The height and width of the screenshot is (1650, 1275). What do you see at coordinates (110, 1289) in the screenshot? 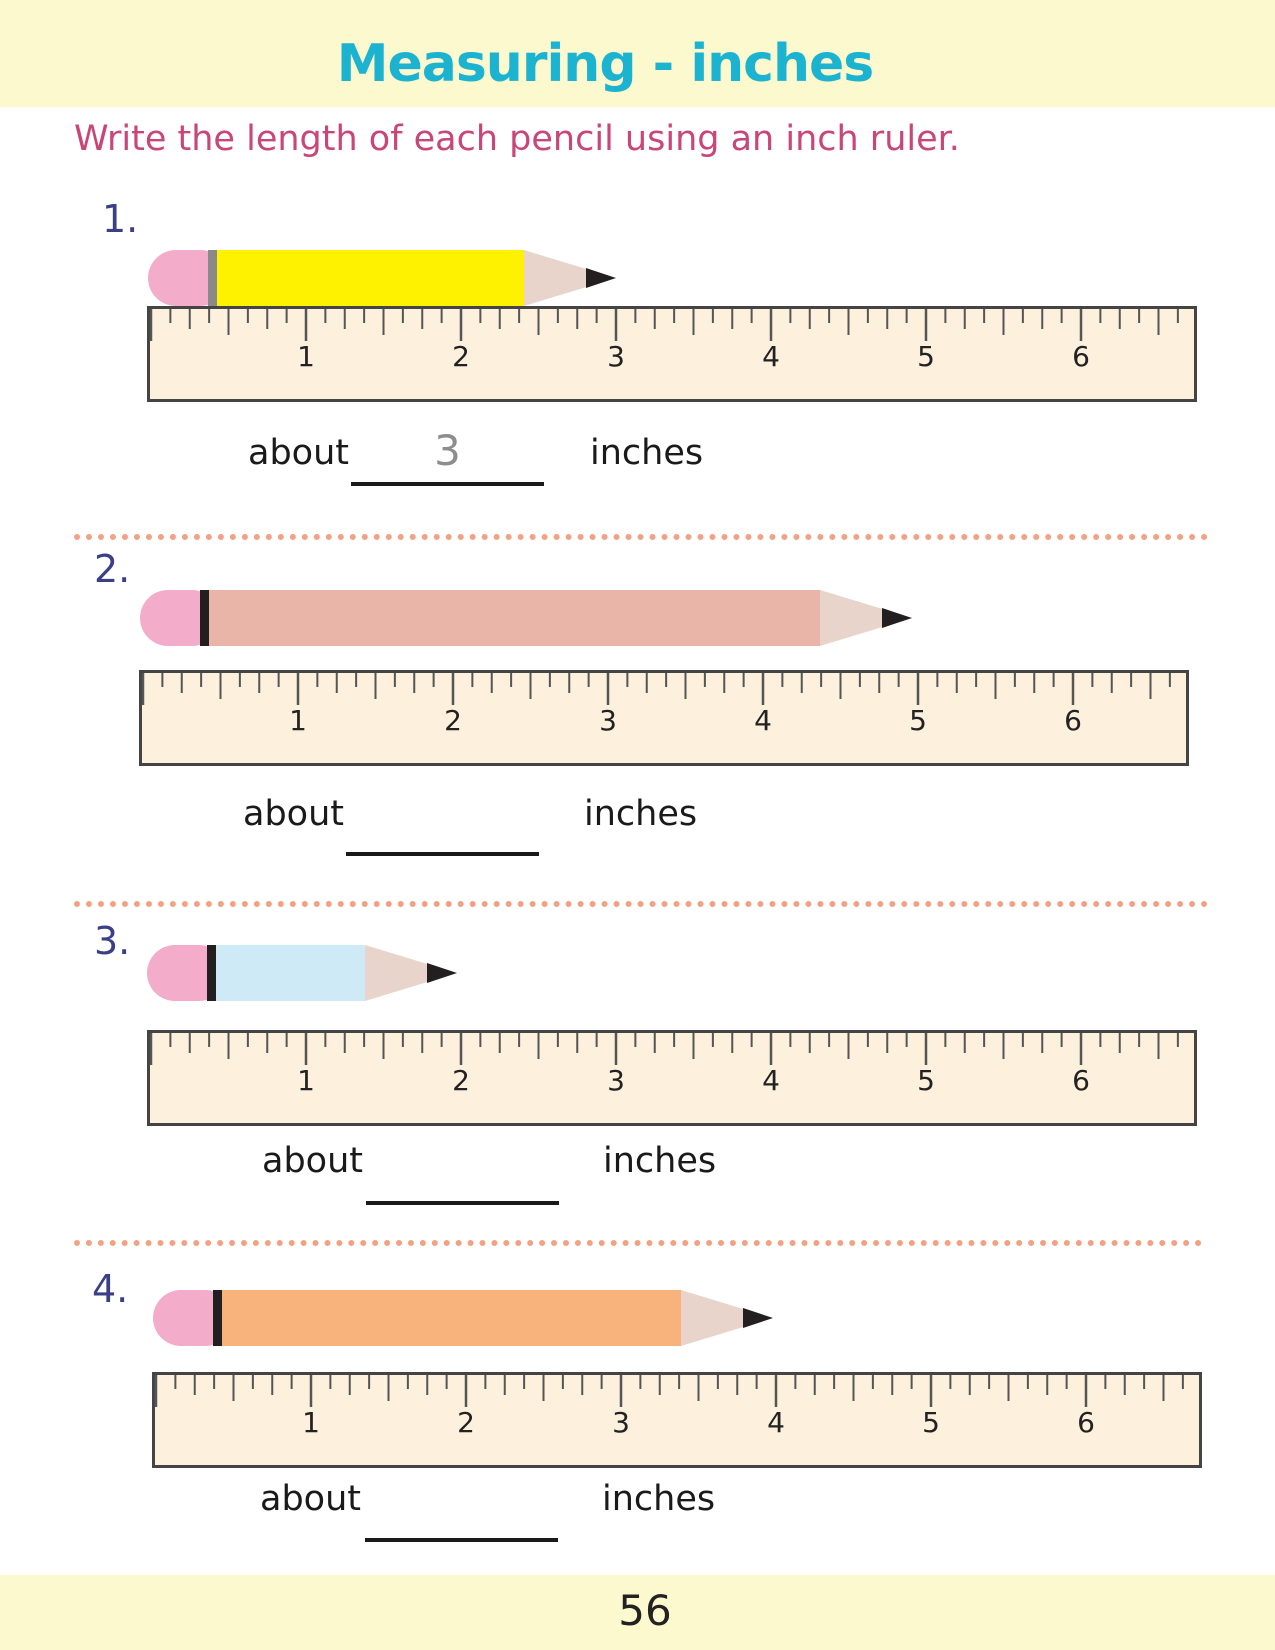
I see `problem-number: 4.` at bounding box center [110, 1289].